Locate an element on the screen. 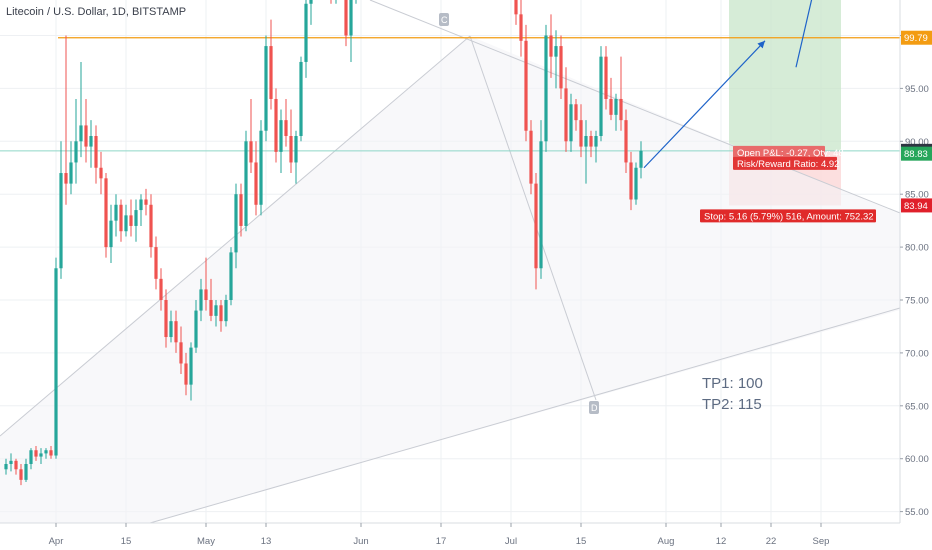 This screenshot has width=932, height=550. pattern-point-bg is located at coordinates (594, 407).